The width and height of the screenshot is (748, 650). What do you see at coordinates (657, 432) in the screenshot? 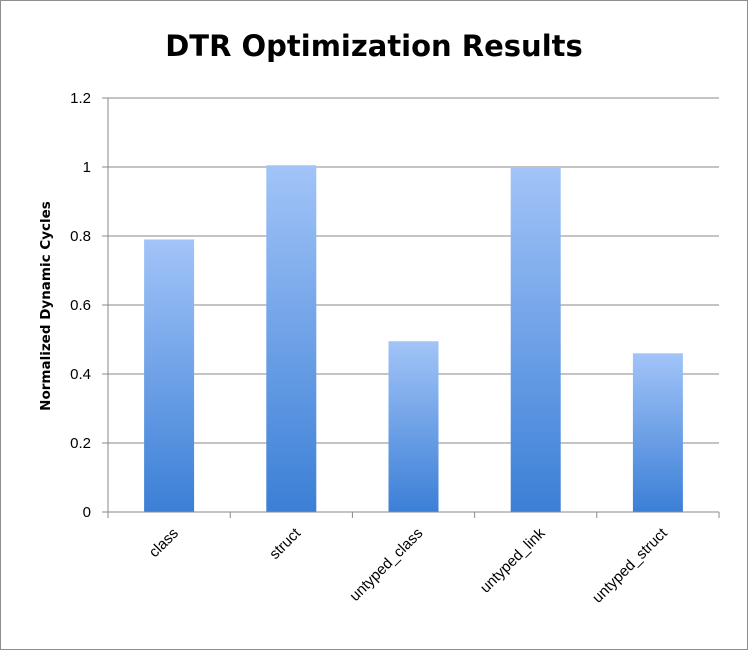
I see `bar-untyped-struct` at bounding box center [657, 432].